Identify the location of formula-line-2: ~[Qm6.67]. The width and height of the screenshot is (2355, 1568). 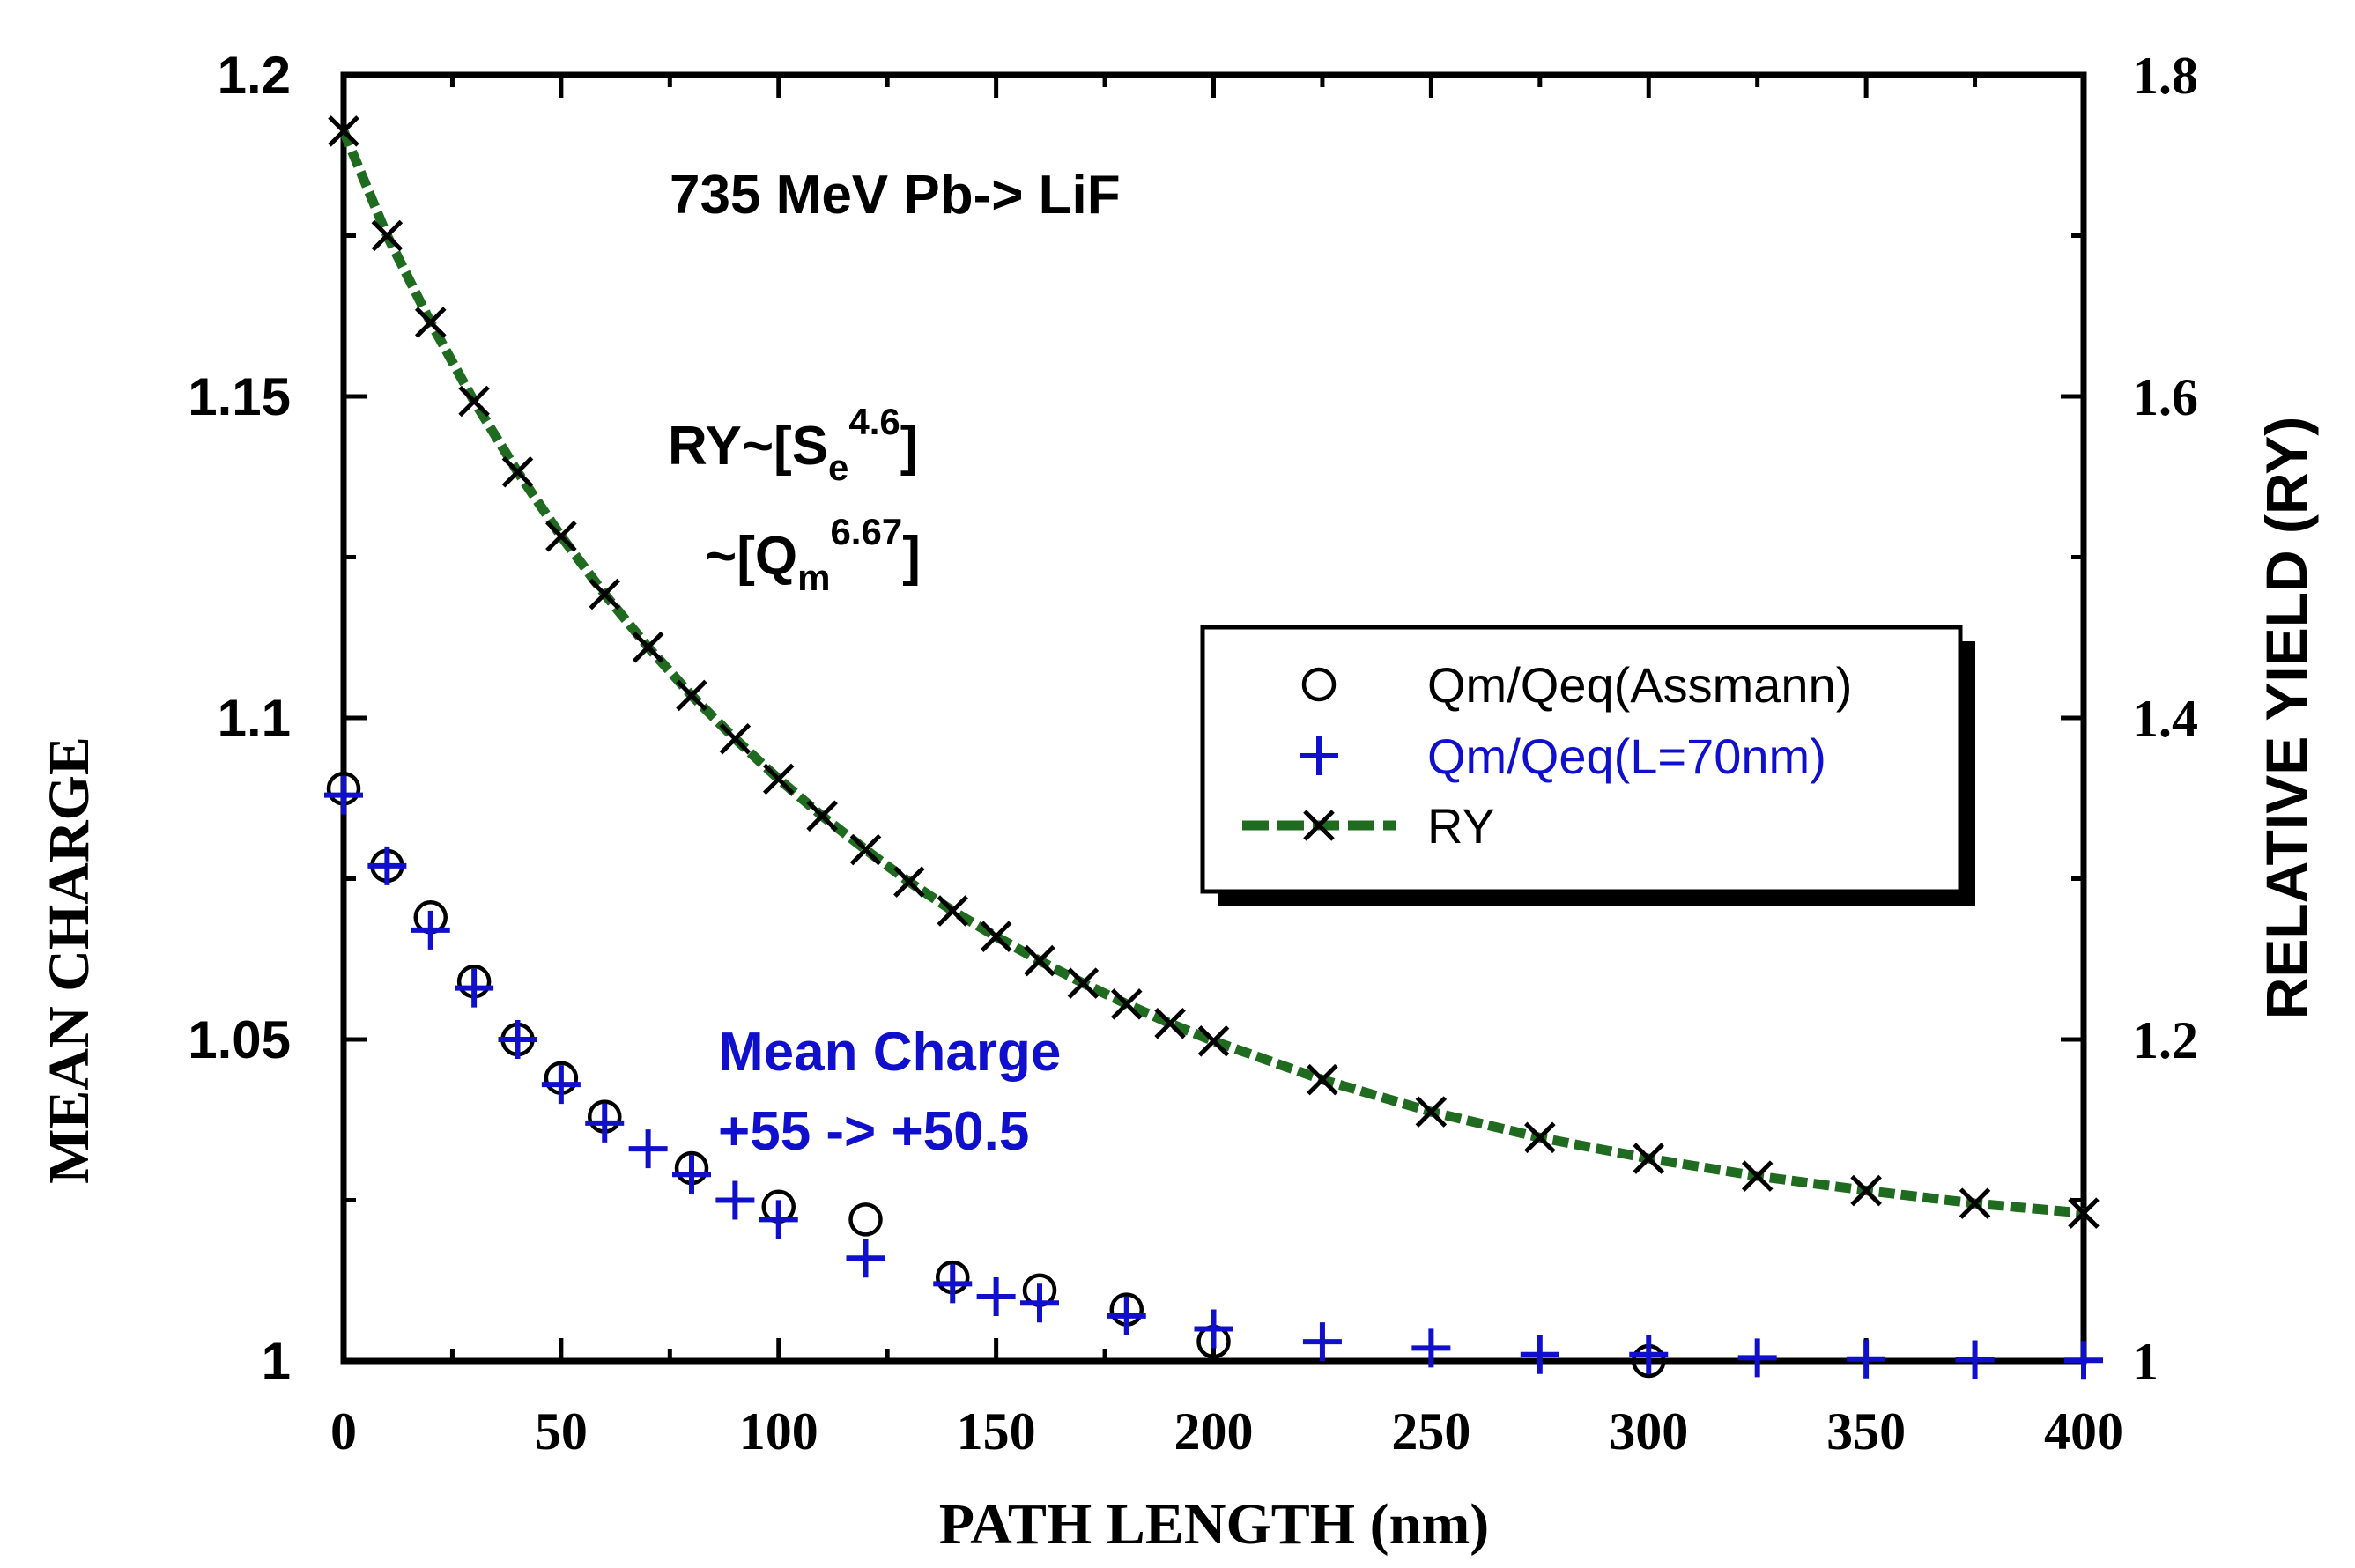
(813, 554).